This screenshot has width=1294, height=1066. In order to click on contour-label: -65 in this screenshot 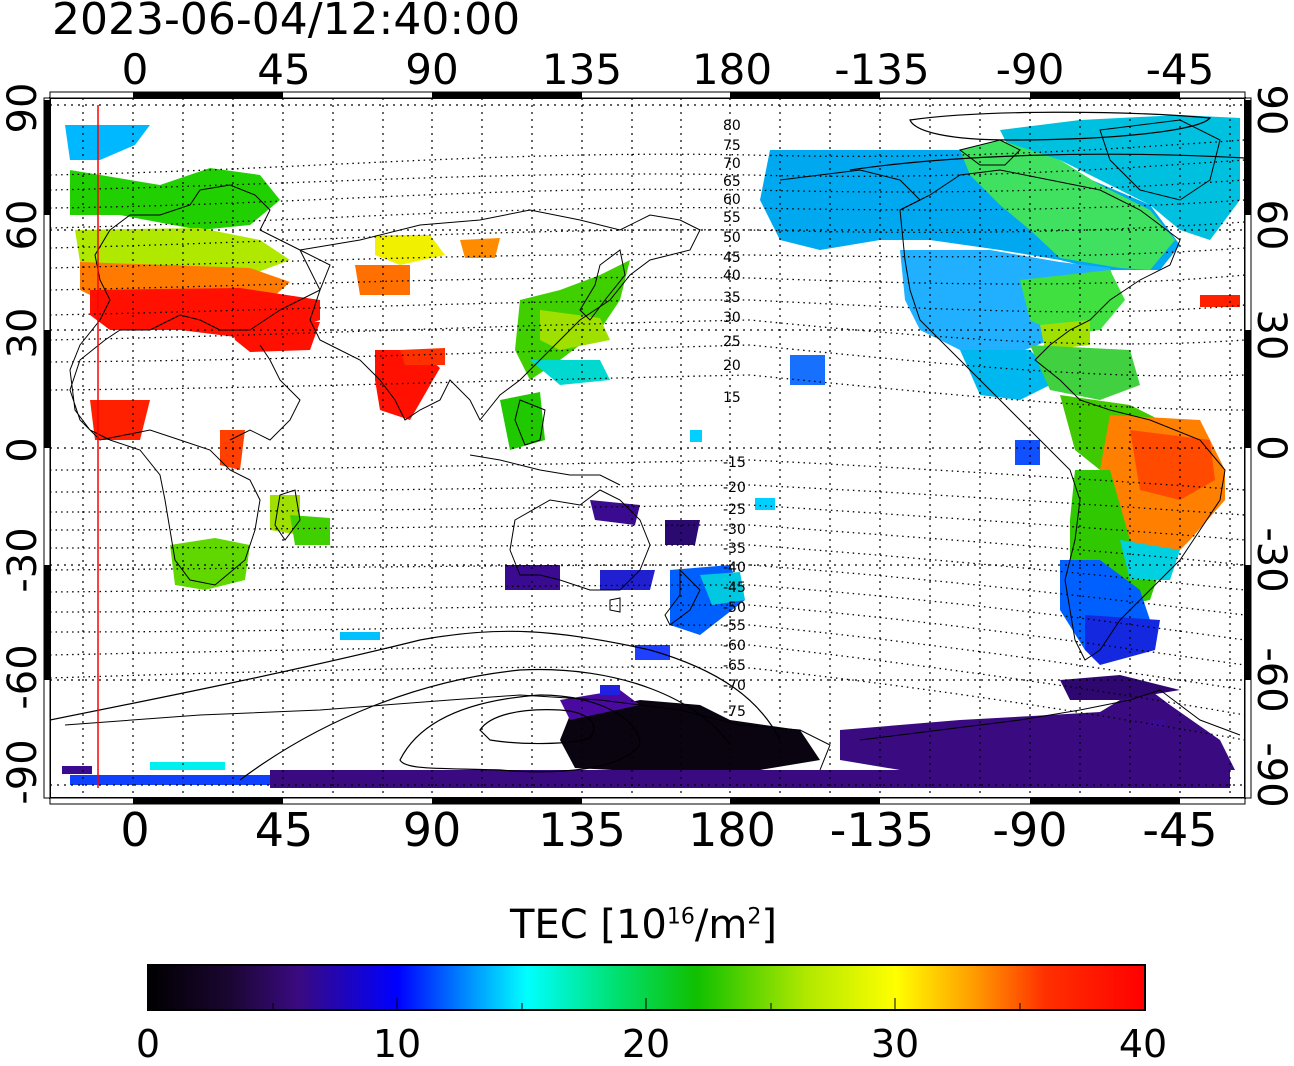, I will do `click(734, 666)`.